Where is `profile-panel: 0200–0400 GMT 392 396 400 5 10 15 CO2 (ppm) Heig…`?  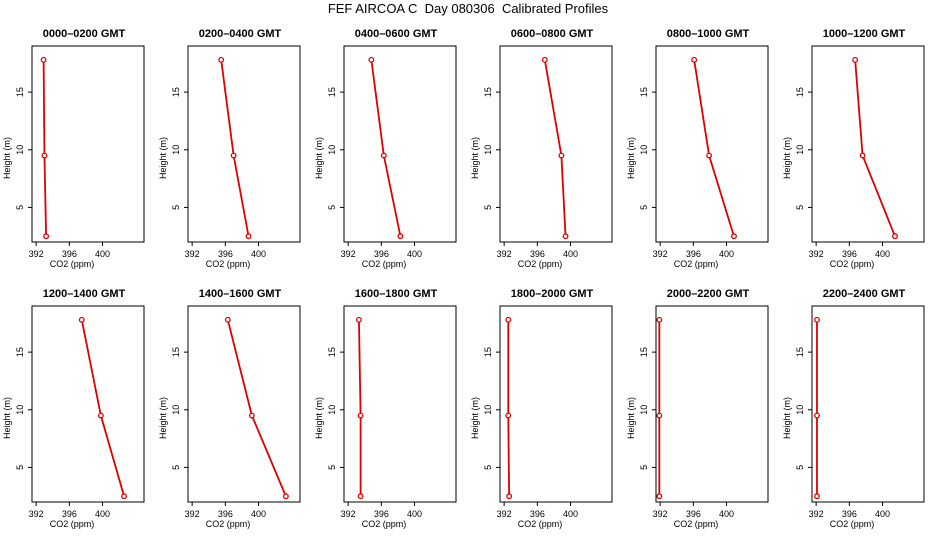
profile-panel: 0200–0400 GMT 392 396 400 5 10 15 CO2 (ppm) Heig… is located at coordinates (229, 148).